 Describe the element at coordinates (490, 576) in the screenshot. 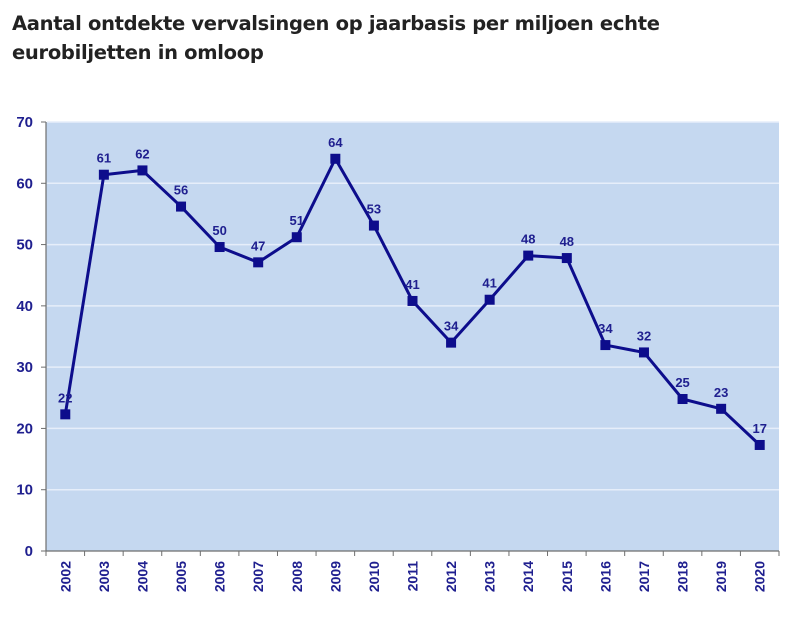

I see `x-tick-label: 2013` at that location.